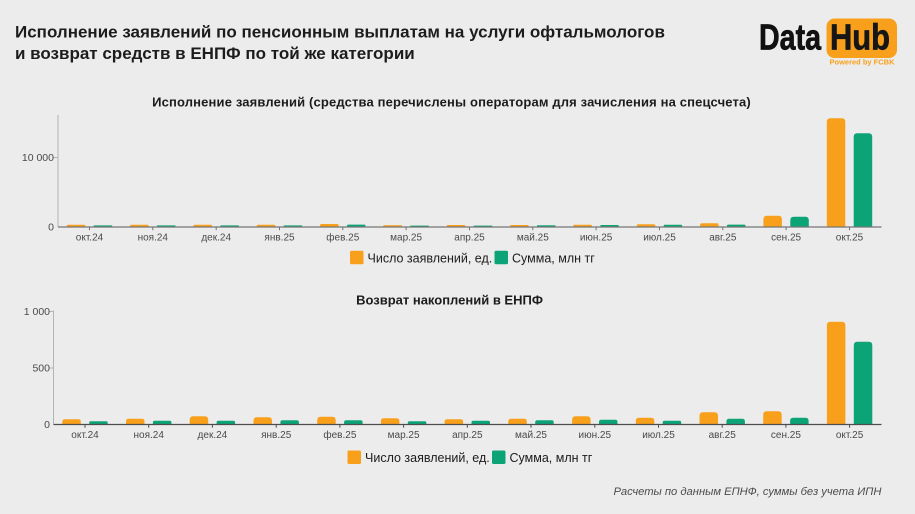  What do you see at coordinates (38, 158) in the screenshot?
I see `svg-text: 10 000` at bounding box center [38, 158].